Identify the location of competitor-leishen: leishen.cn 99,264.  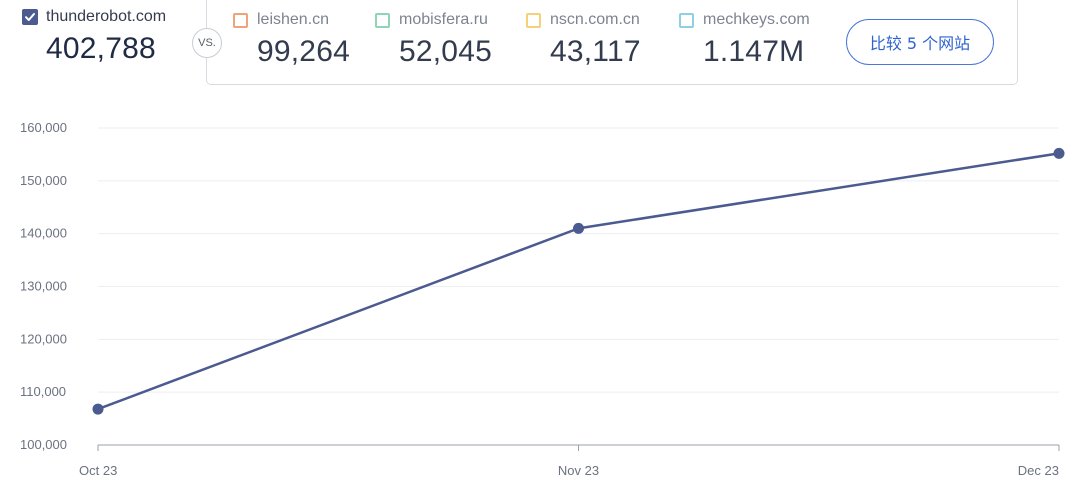
(291, 40).